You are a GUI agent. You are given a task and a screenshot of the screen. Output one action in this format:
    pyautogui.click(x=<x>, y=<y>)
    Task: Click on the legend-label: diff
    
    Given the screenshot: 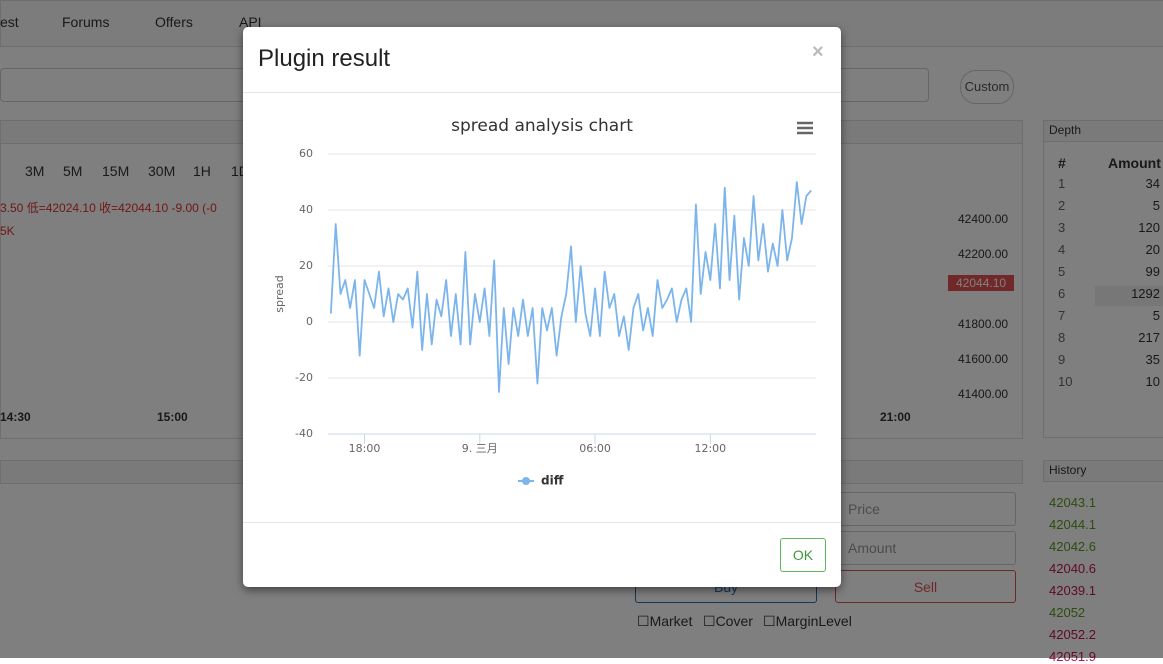 What is the action you would take?
    pyautogui.click(x=552, y=481)
    